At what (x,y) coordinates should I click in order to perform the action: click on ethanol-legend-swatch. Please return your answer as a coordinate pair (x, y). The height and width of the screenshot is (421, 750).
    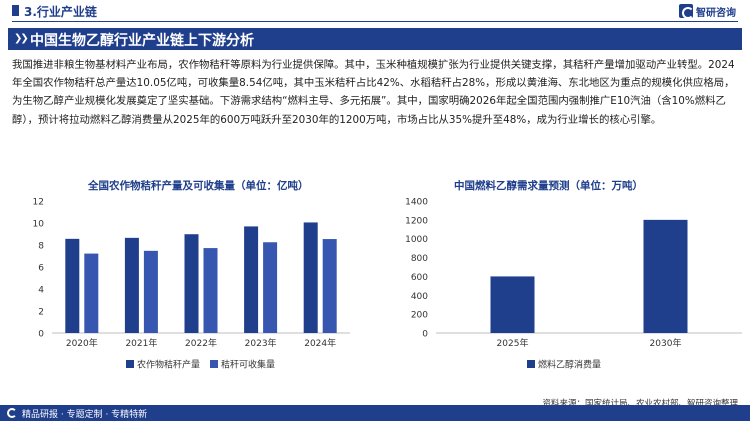
    Looking at the image, I should click on (531, 364).